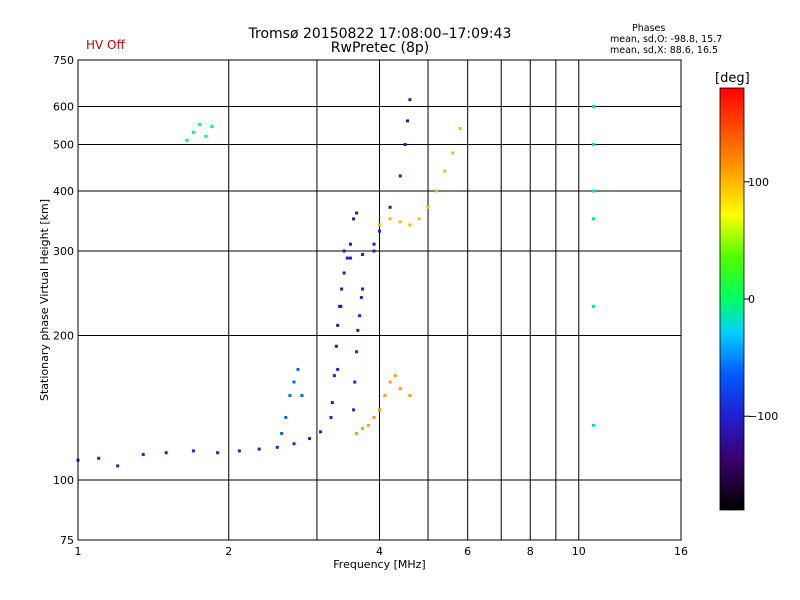 This screenshot has height=600, width=800. Describe the element at coordinates (67, 540) in the screenshot. I see `y-tick-label: 75` at that location.